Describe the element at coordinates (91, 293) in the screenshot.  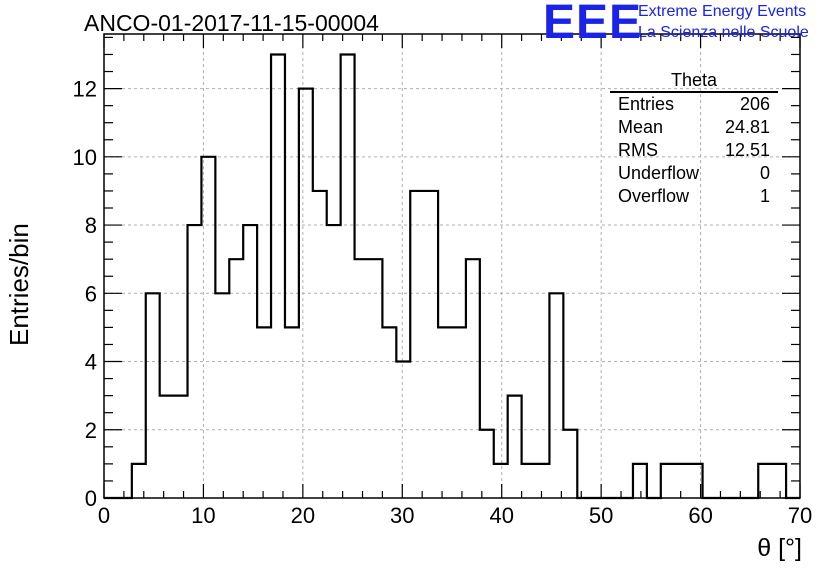
I see `y-tick-label: 6` at that location.